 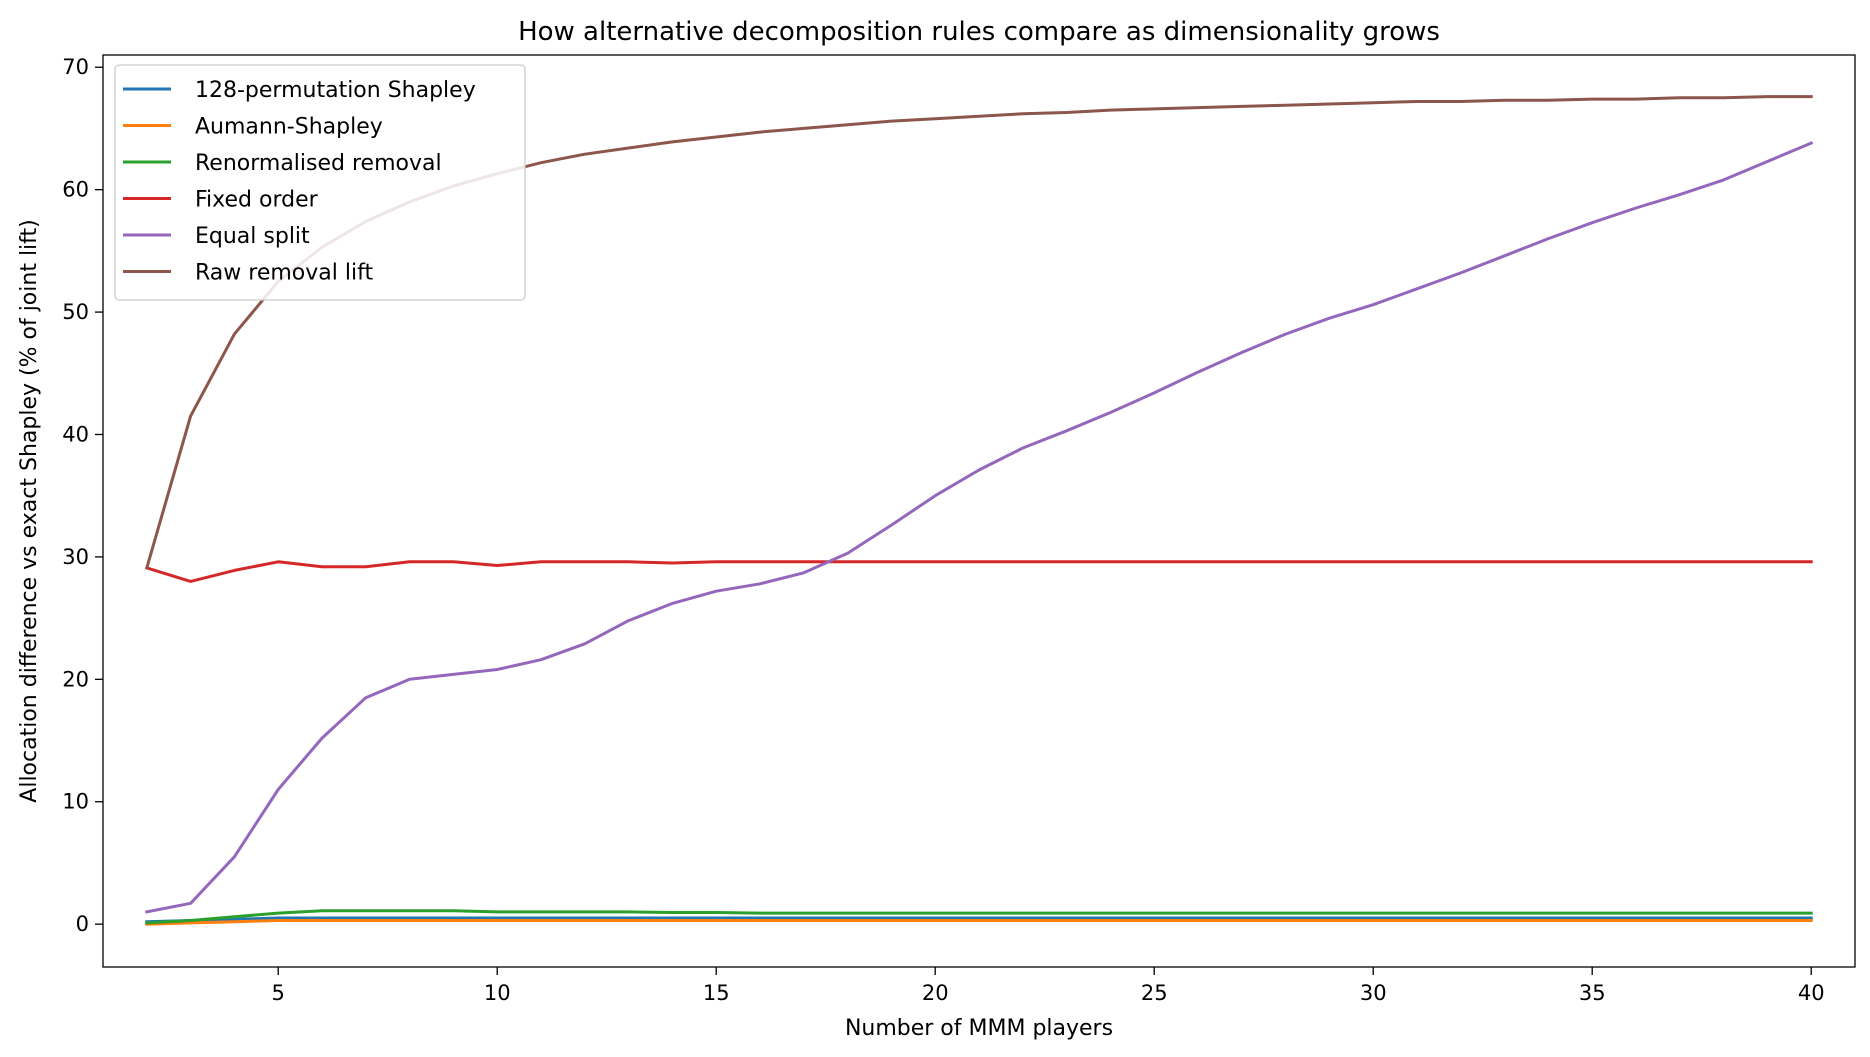 I want to click on x-tick-label: 15, so click(x=716, y=993).